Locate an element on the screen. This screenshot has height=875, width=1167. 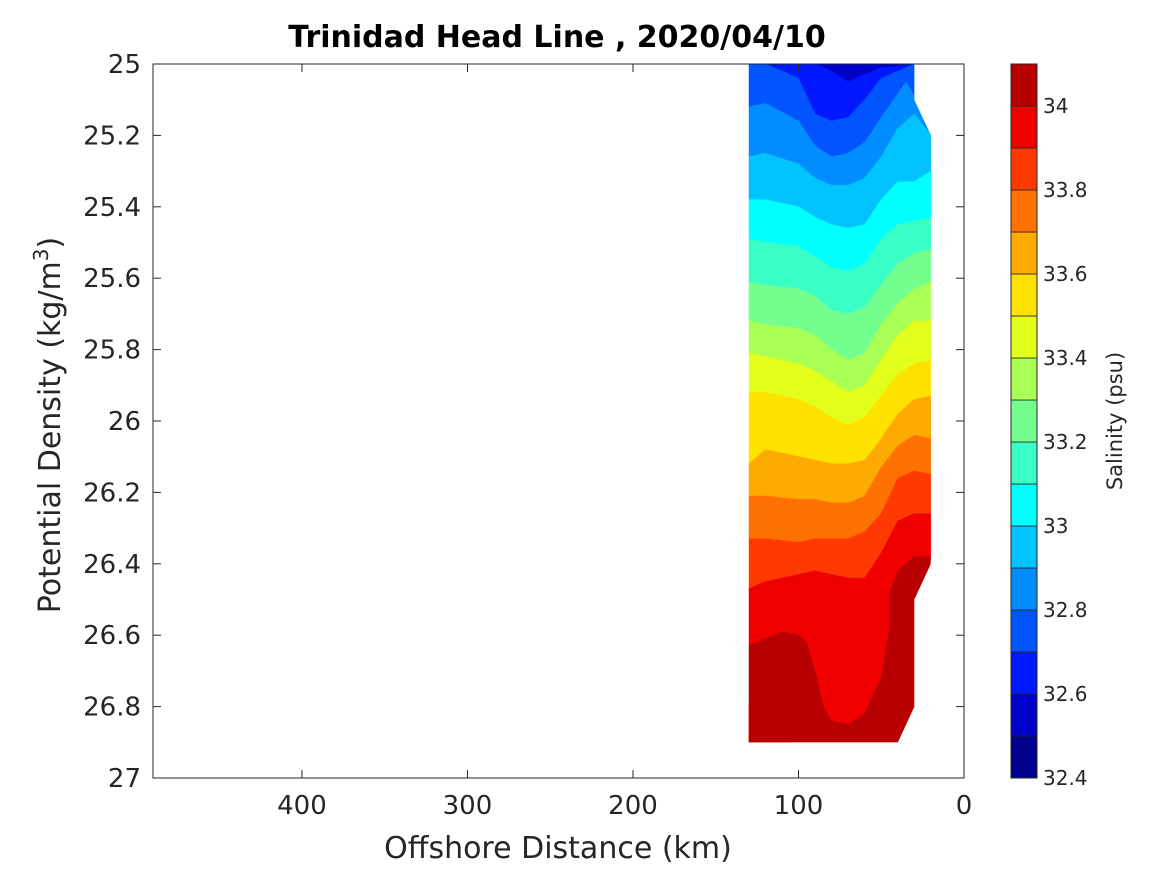
colorbar-swatches is located at coordinates (1024, 421).